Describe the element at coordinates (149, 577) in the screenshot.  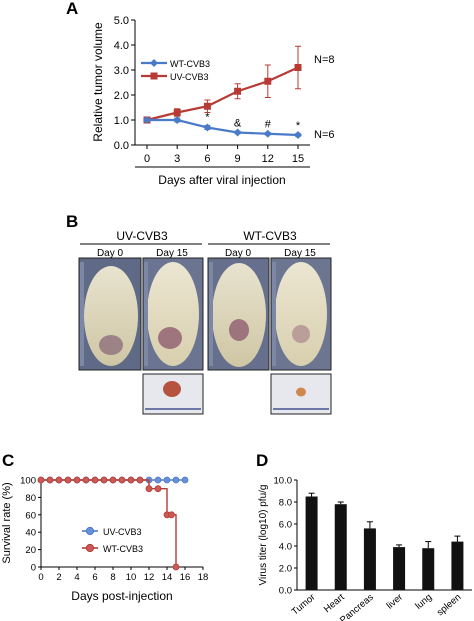
I see `chart-c-xtick-label: 12` at that location.